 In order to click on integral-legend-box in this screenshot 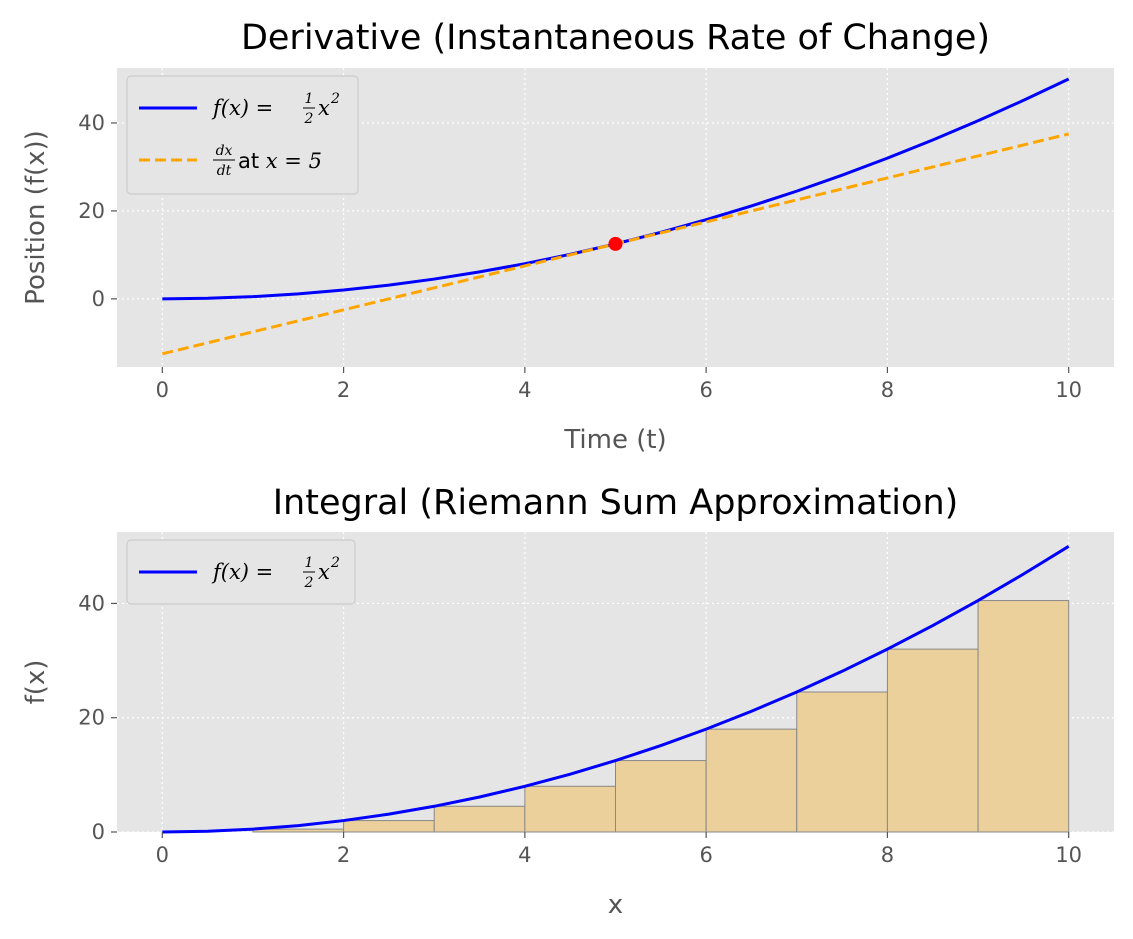, I will do `click(241, 572)`.